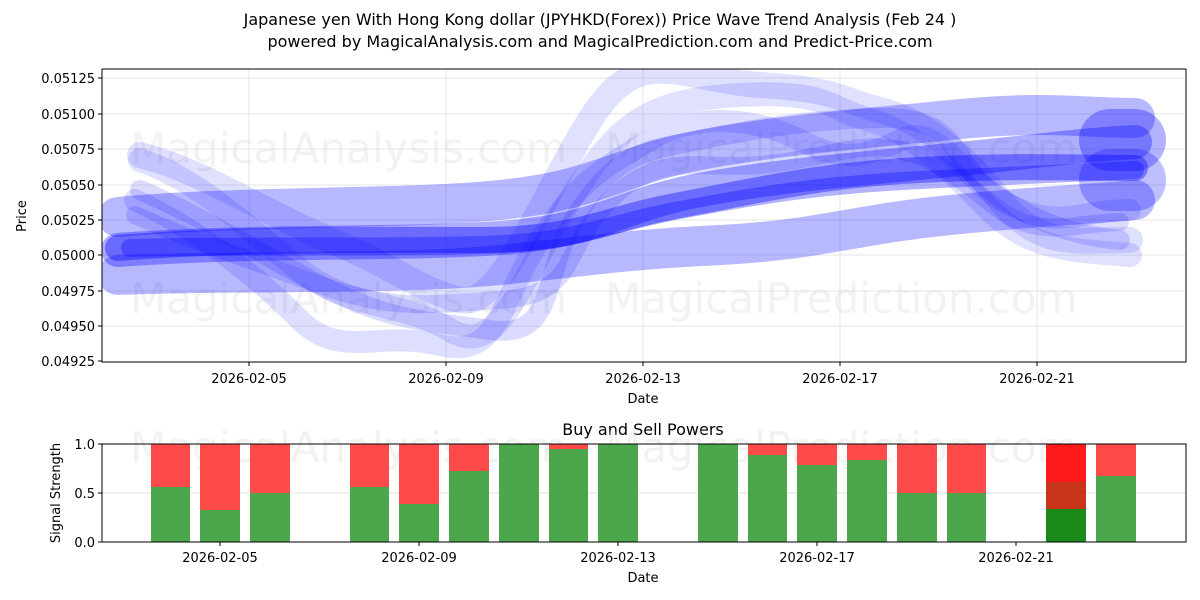 This screenshot has height=600, width=1200. I want to click on signal-x-axis-label: Date, so click(642, 578).